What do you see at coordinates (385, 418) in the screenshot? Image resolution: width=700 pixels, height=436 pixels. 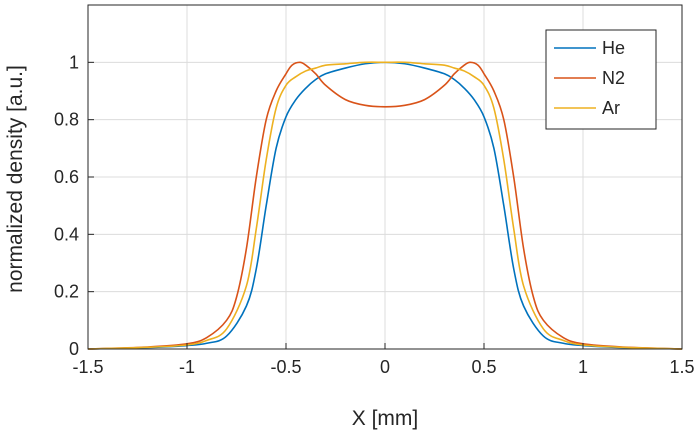 I see `x-axis-label: X [mm]` at bounding box center [385, 418].